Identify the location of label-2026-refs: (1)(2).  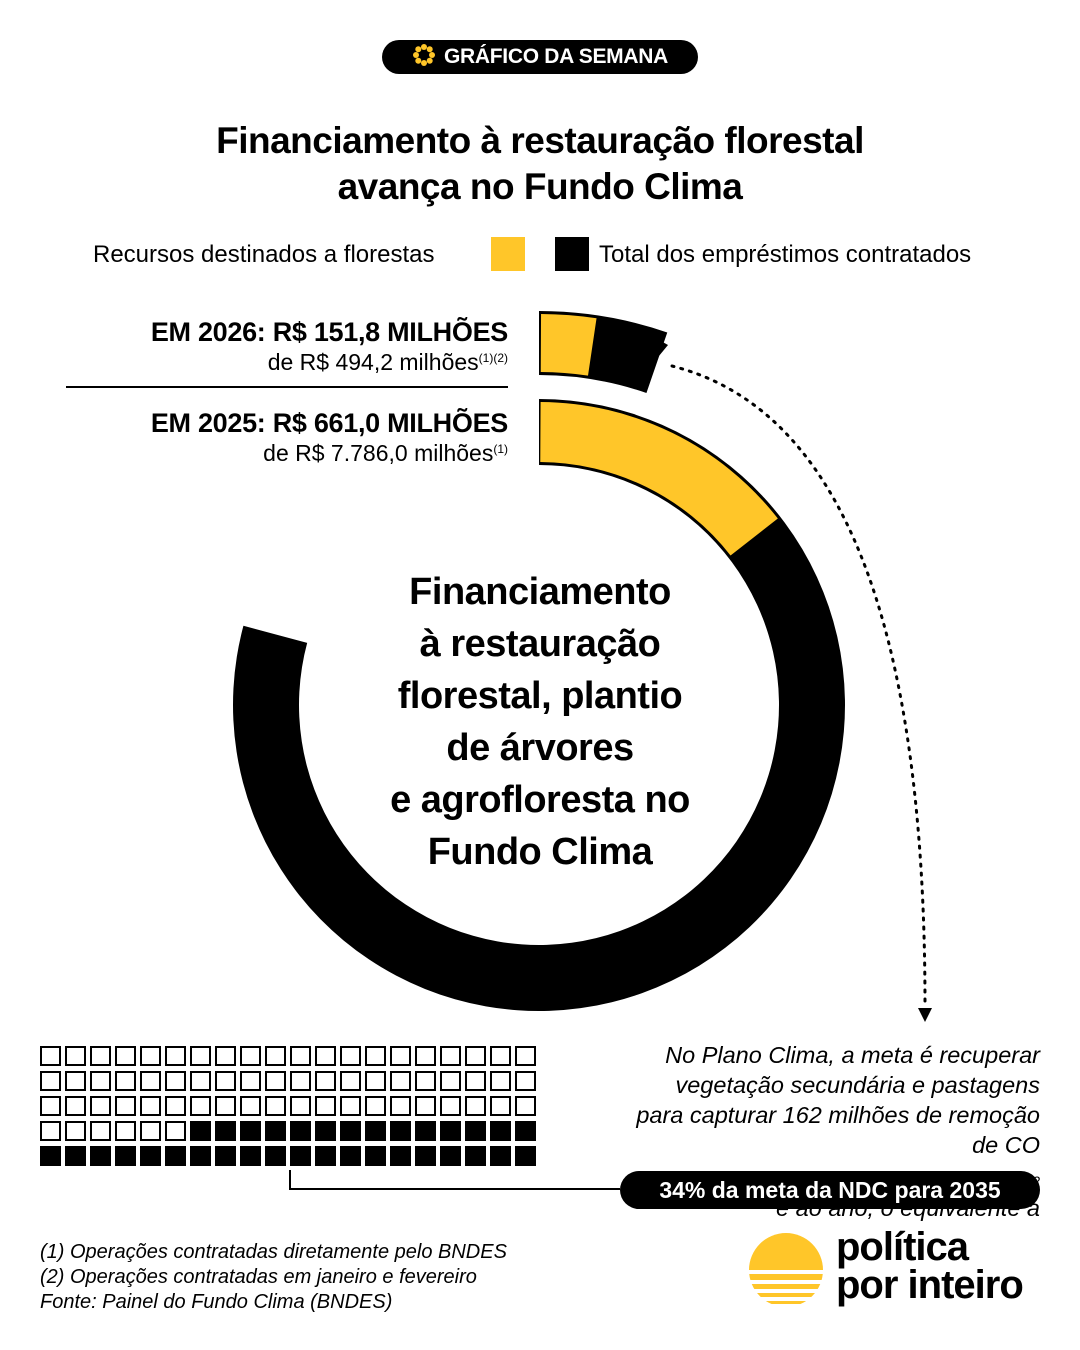
(493, 358).